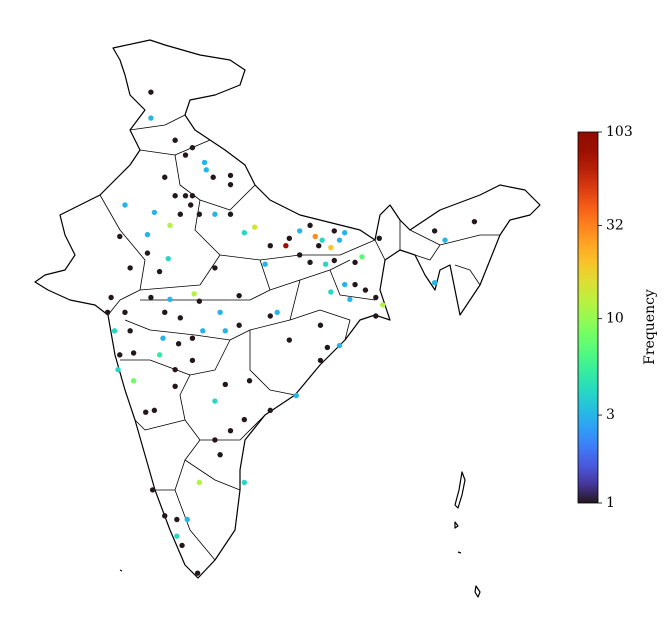 The image size is (667, 636). I want to click on colorbar, so click(588, 317).